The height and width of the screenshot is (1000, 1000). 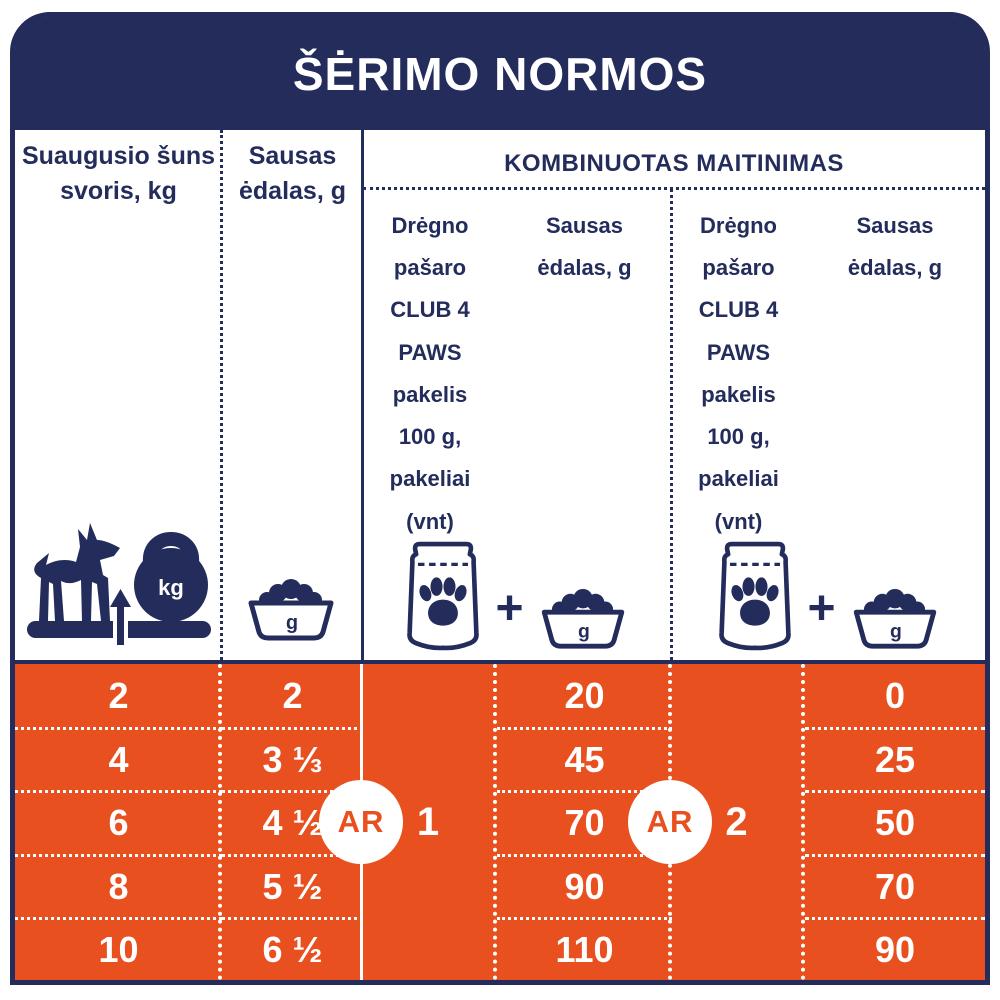 I want to click on or-badge-2: AR, so click(x=670, y=822).